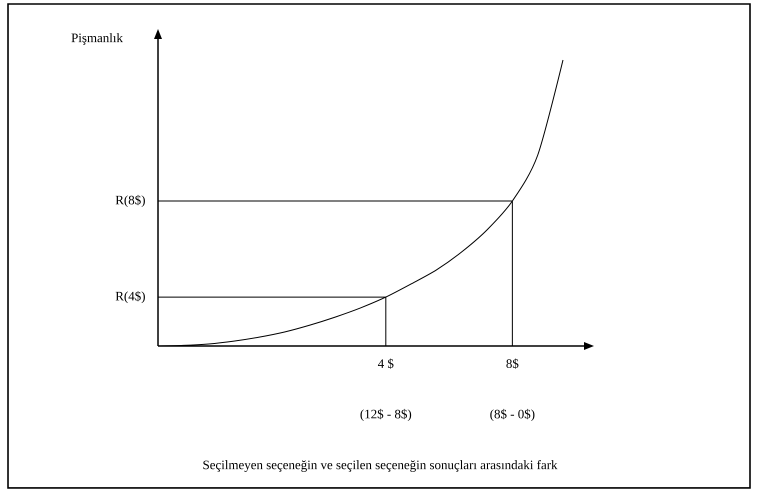  What do you see at coordinates (512, 363) in the screenshot?
I see `x-tick-label: 8$` at bounding box center [512, 363].